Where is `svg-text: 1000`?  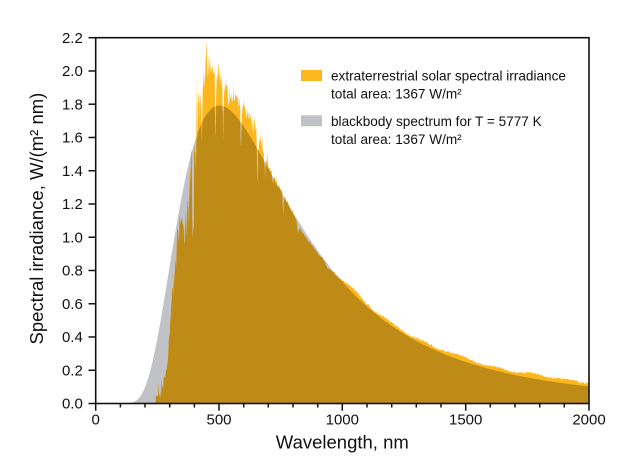
svg-text: 1000 is located at coordinates (342, 420).